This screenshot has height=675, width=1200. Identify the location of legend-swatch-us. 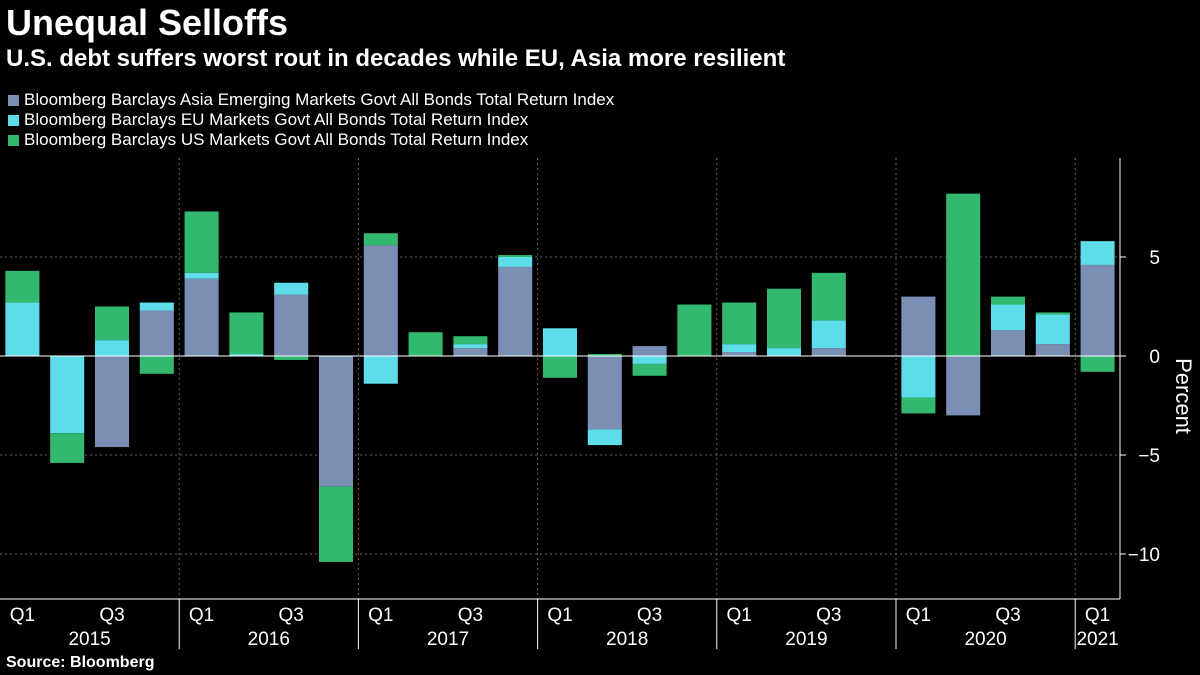
(13, 140).